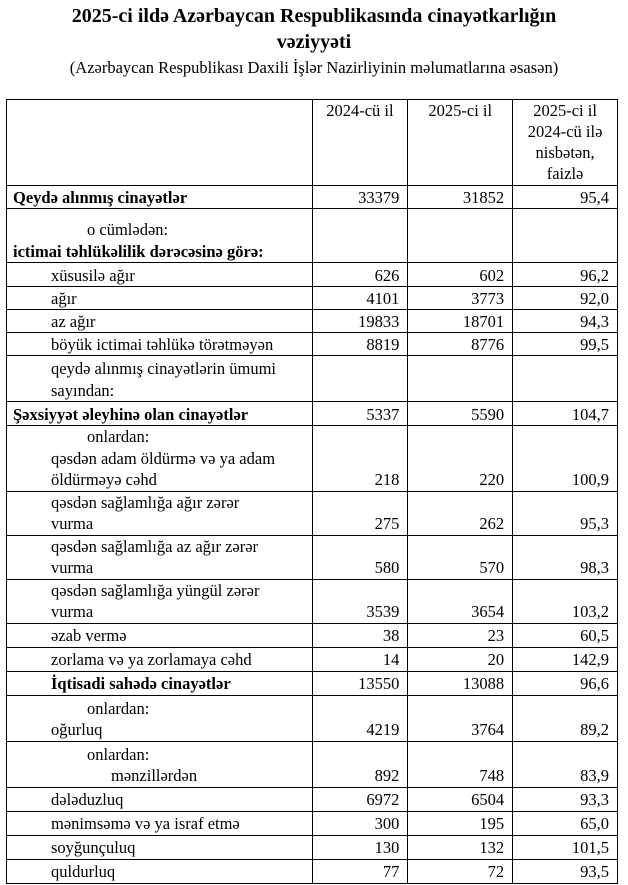 The height and width of the screenshot is (885, 628). I want to click on row-label-line: qəsdən adam öldürmə və ya adam, so click(163, 458).